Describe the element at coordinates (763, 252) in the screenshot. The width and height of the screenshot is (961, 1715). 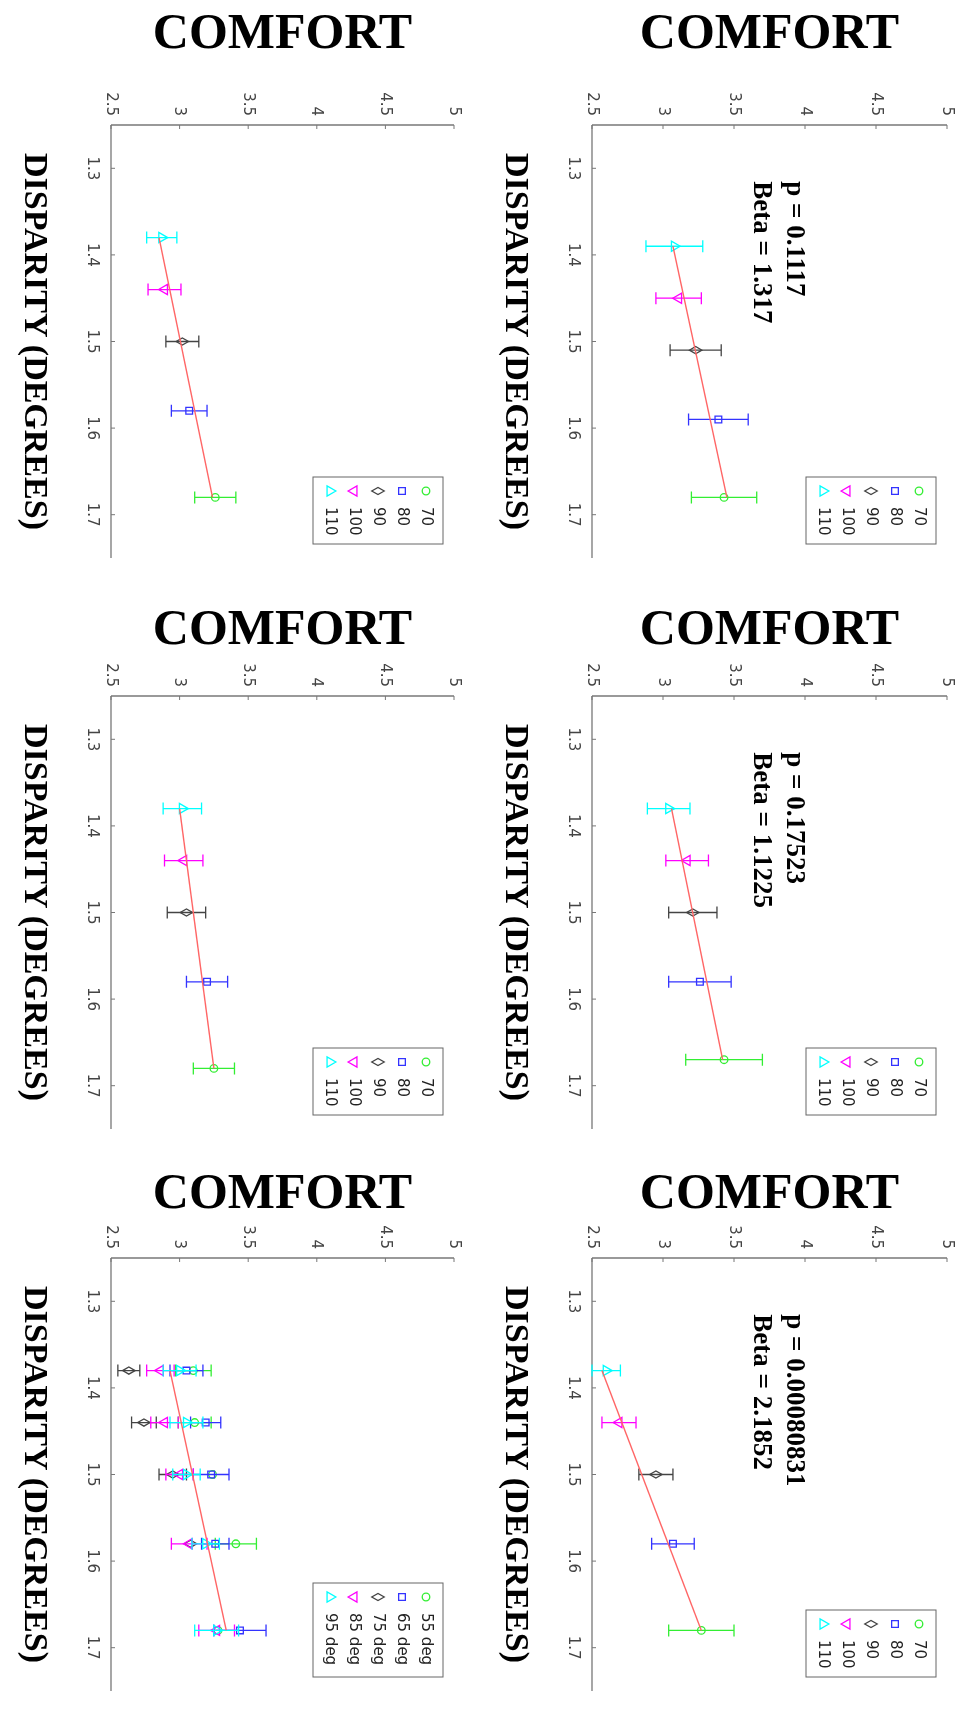
I see `annotation: Beta = 1.317` at that location.